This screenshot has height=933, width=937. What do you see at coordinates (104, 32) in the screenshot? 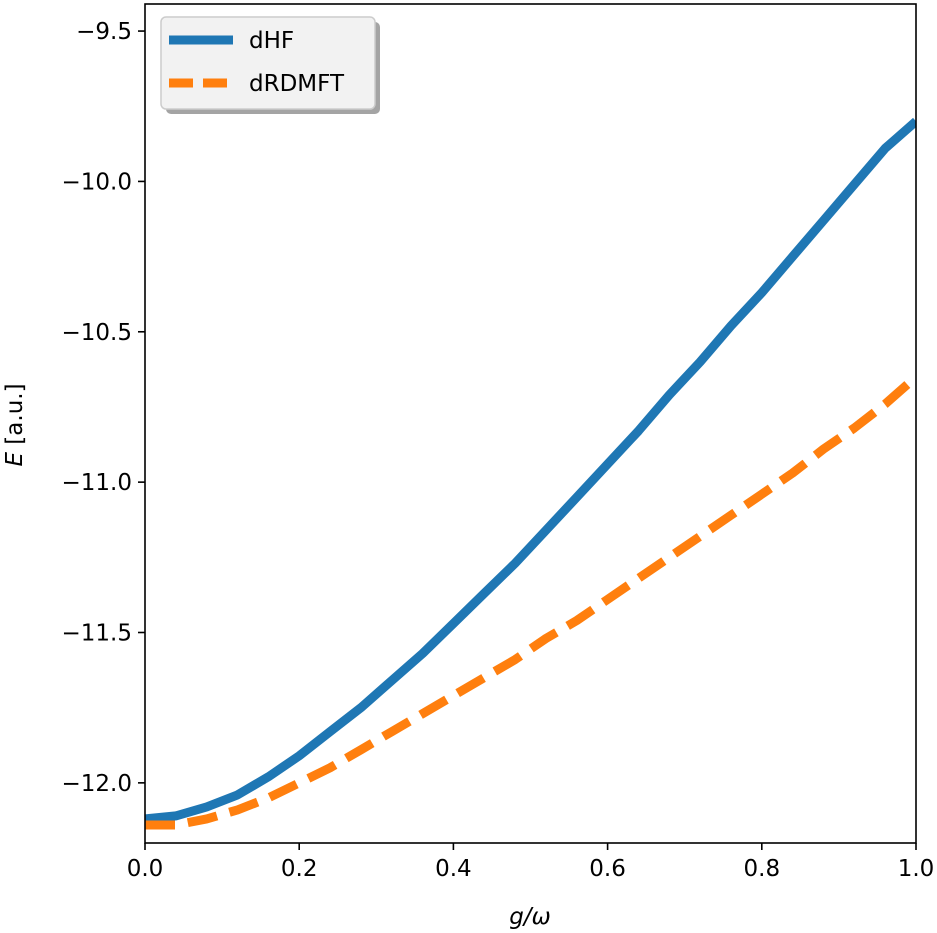
I see `y-tick-label: −9.5` at bounding box center [104, 32].